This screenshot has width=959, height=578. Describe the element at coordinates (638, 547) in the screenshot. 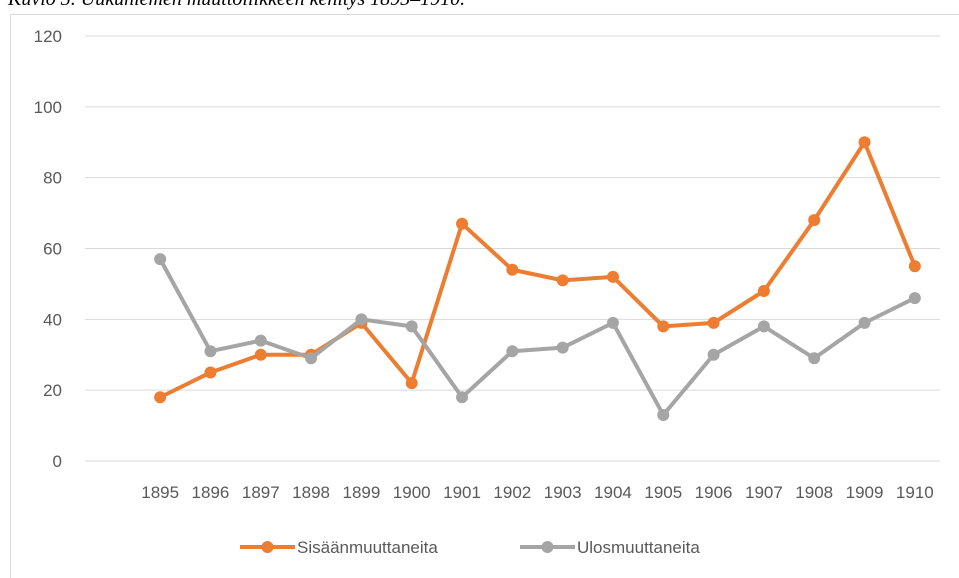

I see `legend-label: Ulosmuuttaneita` at that location.